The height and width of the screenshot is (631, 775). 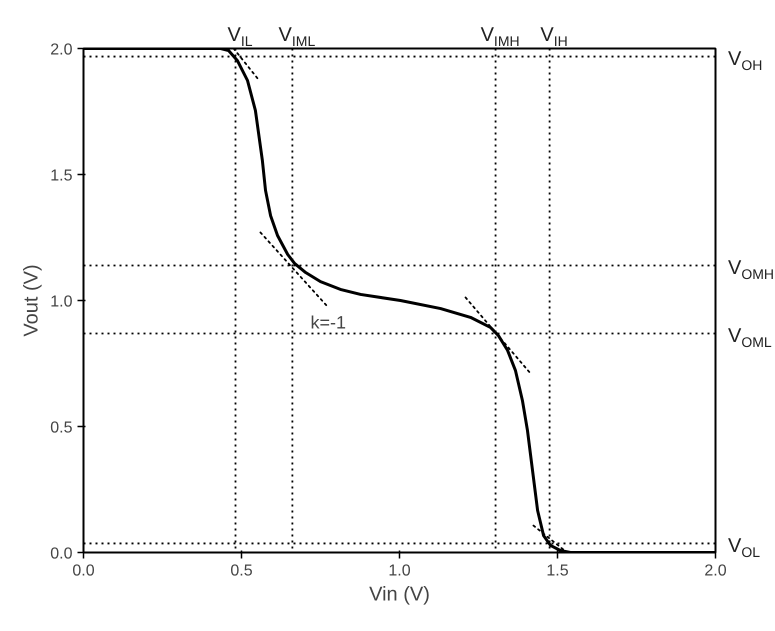 What do you see at coordinates (399, 571) in the screenshot?
I see `x-tick-label: 1.0` at bounding box center [399, 571].